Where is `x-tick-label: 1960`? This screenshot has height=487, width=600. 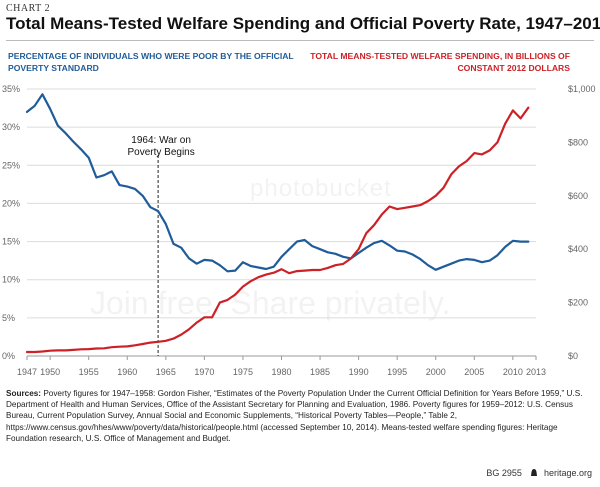 x-tick-label: 1960 is located at coordinates (127, 372).